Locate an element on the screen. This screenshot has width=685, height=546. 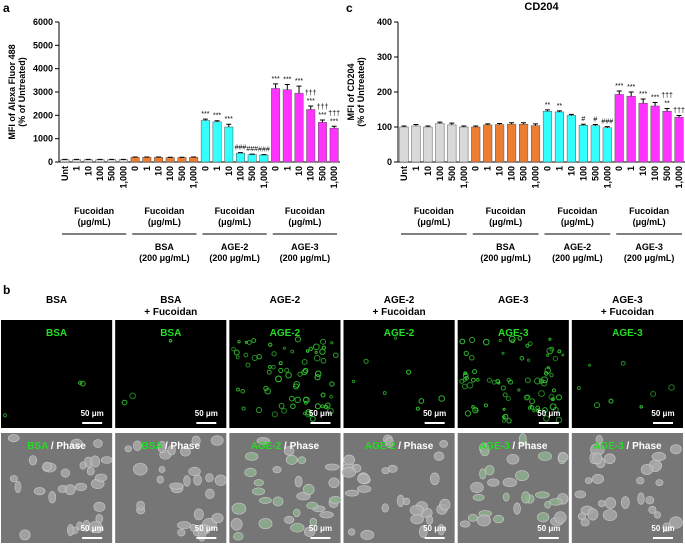
y-tick-label: 200 is located at coordinates (384, 92).